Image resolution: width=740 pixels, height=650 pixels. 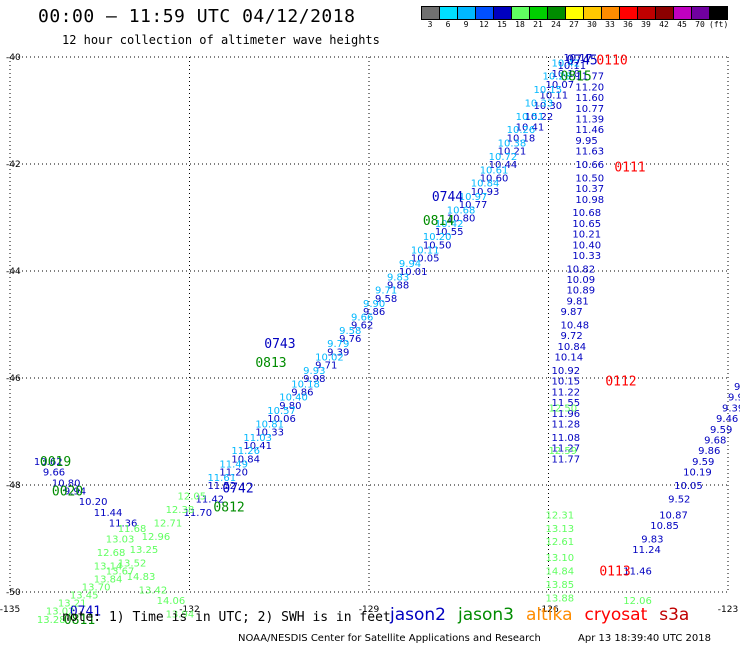 I want to click on wave-height-label: 12.61, so click(x=560, y=542).